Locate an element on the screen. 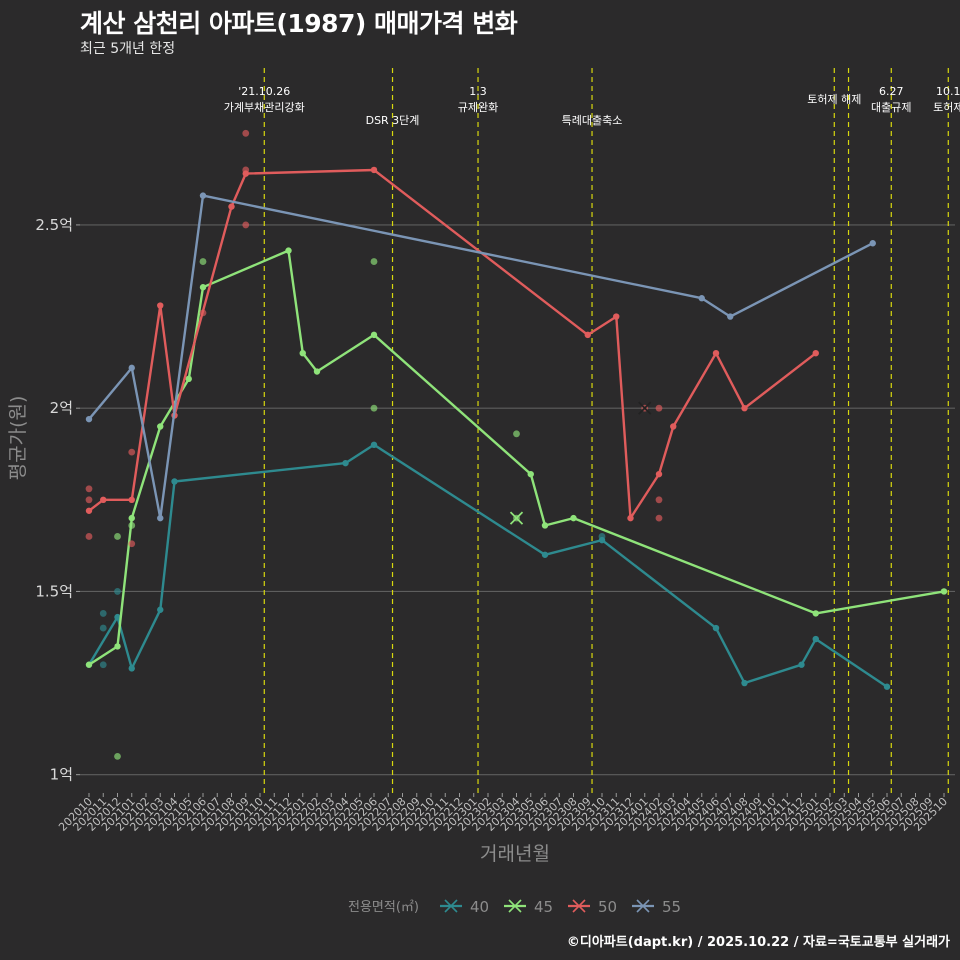 The width and height of the screenshot is (960, 960). legend-item-50: 50 is located at coordinates (592, 907).